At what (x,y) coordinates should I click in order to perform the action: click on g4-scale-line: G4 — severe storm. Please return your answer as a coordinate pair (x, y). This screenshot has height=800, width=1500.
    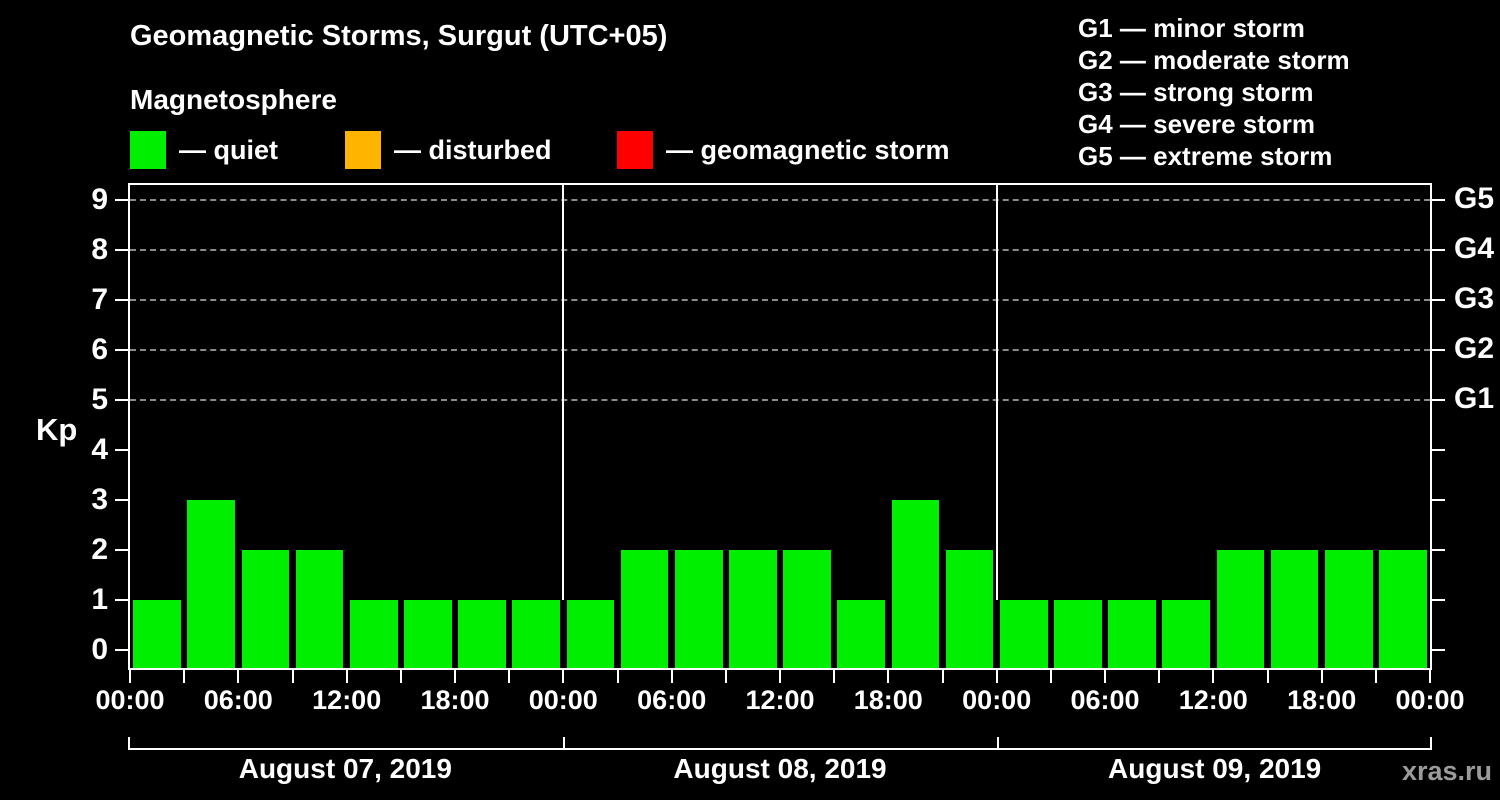
    Looking at the image, I should click on (1197, 124).